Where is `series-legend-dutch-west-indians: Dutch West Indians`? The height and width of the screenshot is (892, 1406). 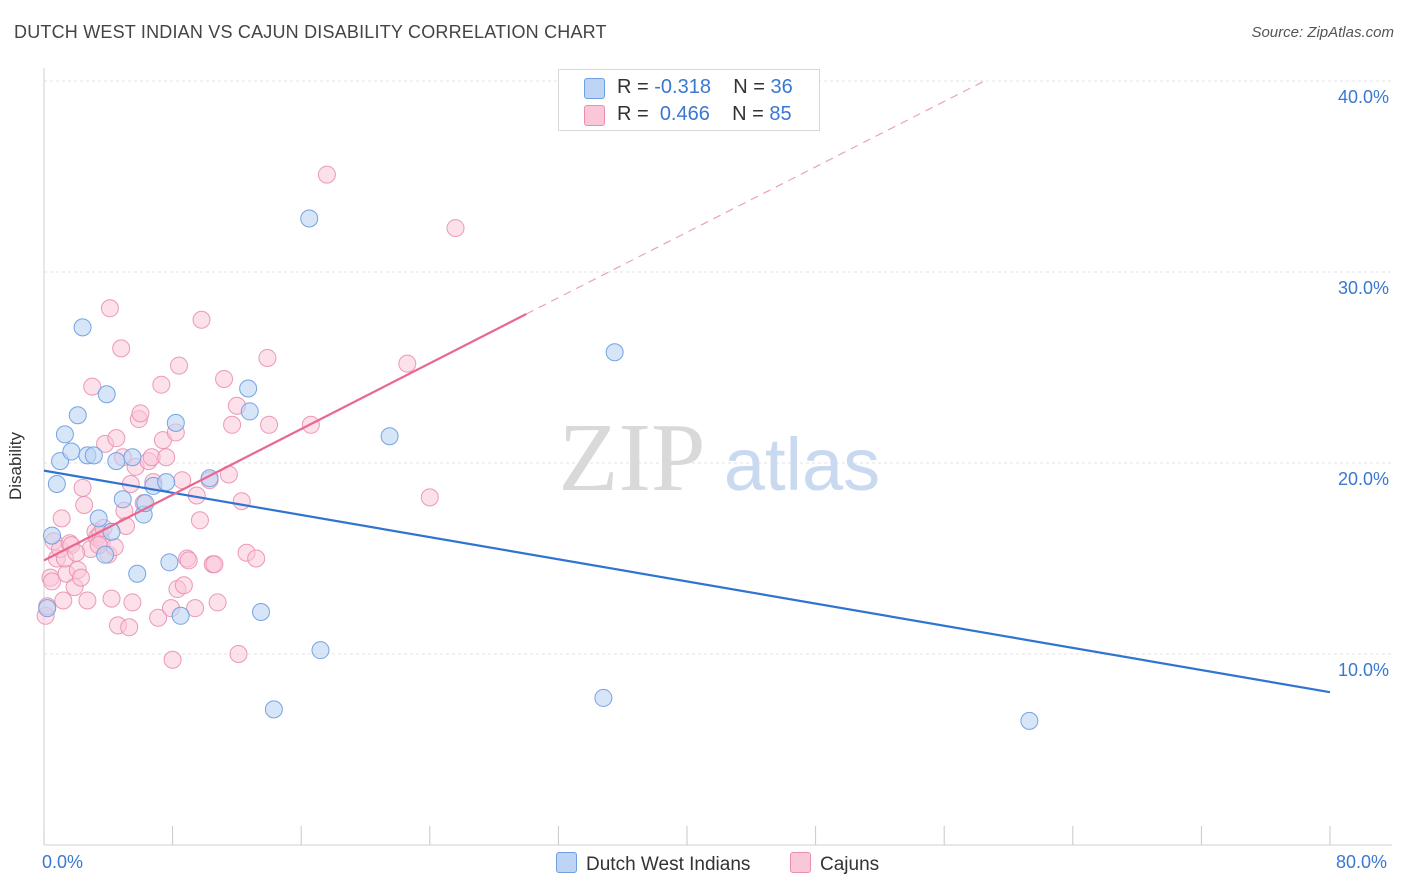
series-legend-dutch-west-indians: Dutch West Indians is located at coordinates (653, 864).